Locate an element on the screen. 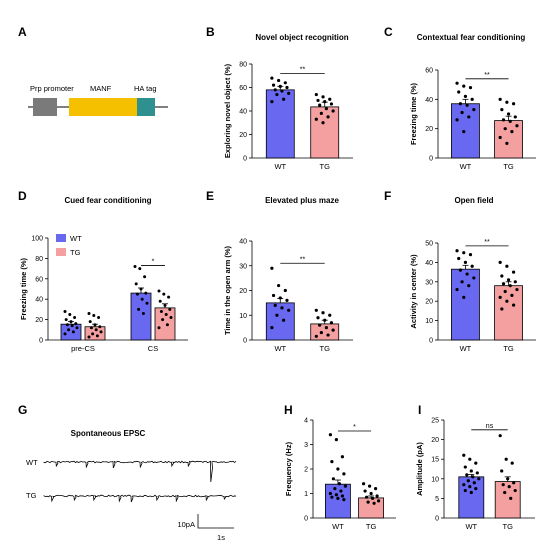 This screenshot has width=554, height=548. chart-title: Novel object recognition is located at coordinates (301, 37).